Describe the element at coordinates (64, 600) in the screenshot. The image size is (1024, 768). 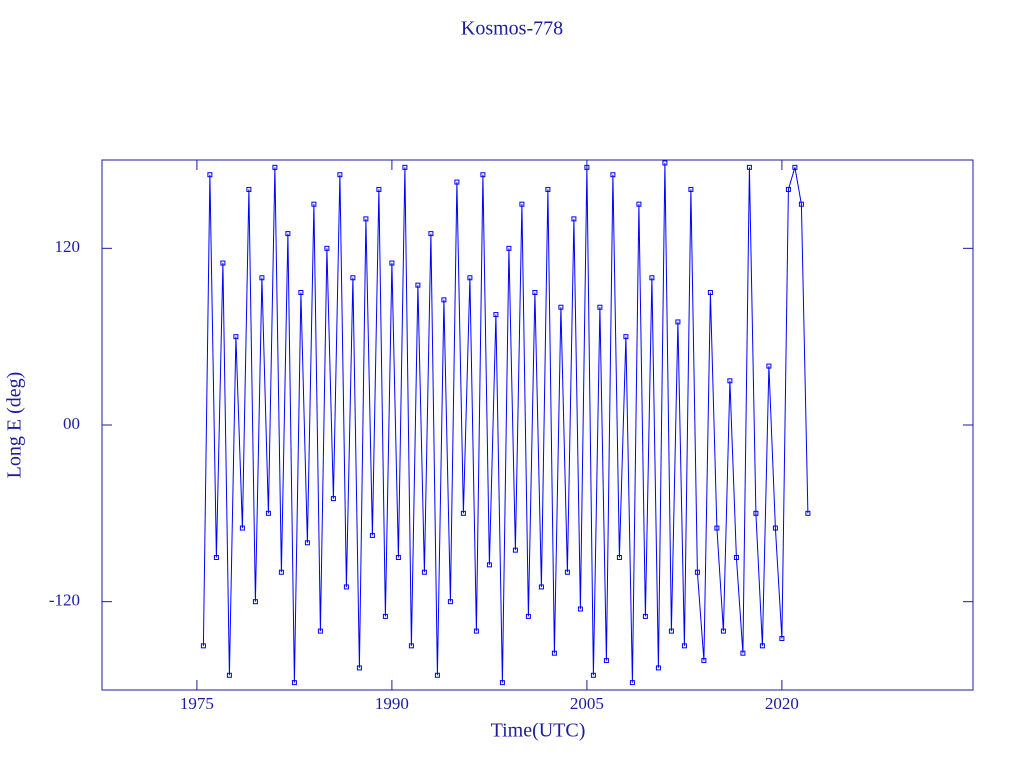
I see `y-tick-label: -120` at that location.